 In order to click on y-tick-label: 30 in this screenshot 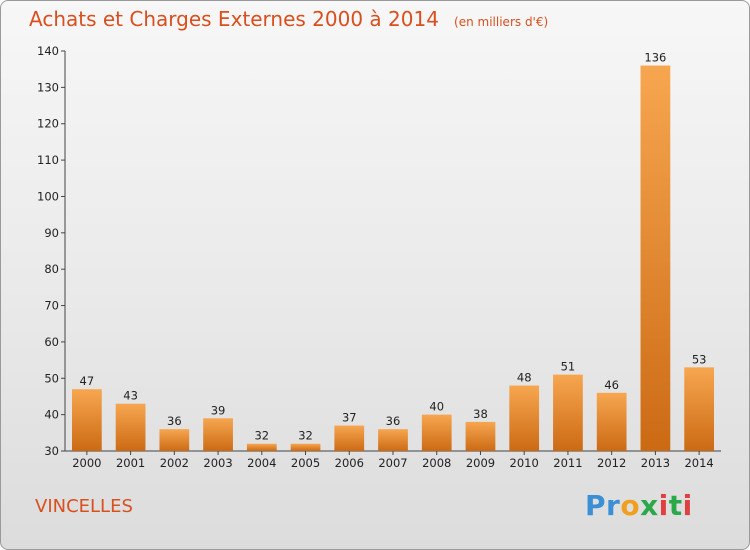, I will do `click(51, 451)`.